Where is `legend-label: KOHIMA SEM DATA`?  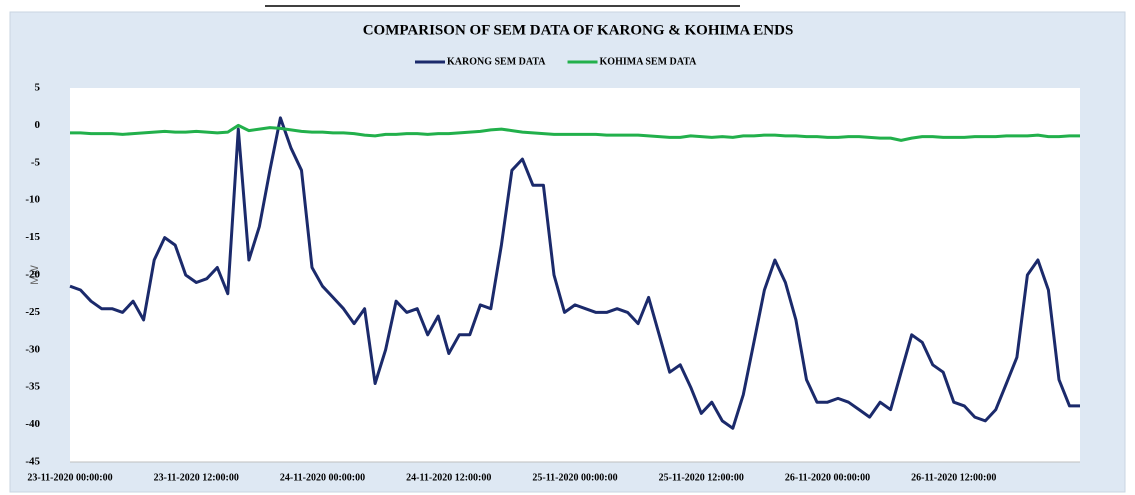 legend-label: KOHIMA SEM DATA is located at coordinates (649, 61).